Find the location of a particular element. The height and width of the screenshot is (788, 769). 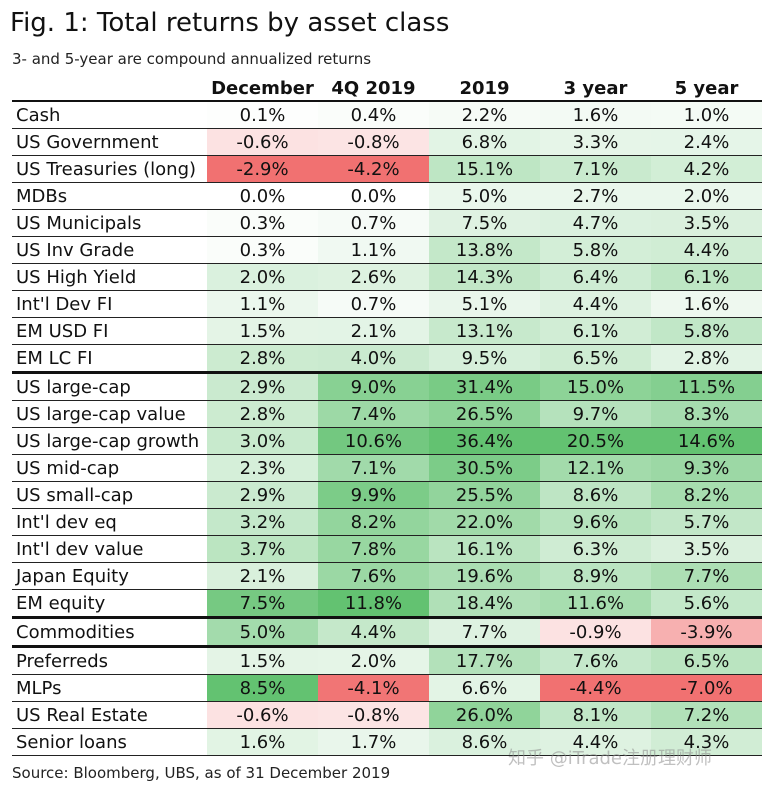

return-cell: 3.3% is located at coordinates (595, 142).